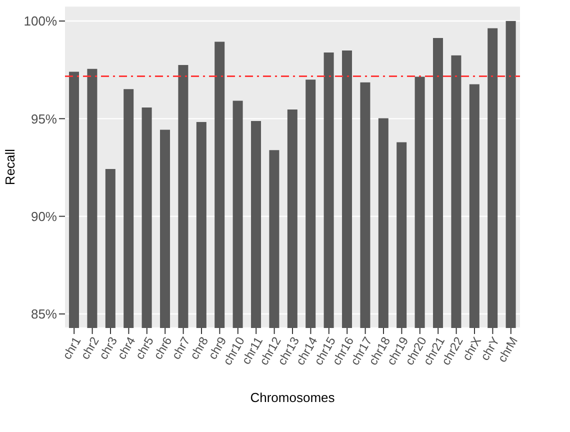  I want to click on x-axis-title: Chromosomes, so click(293, 397).